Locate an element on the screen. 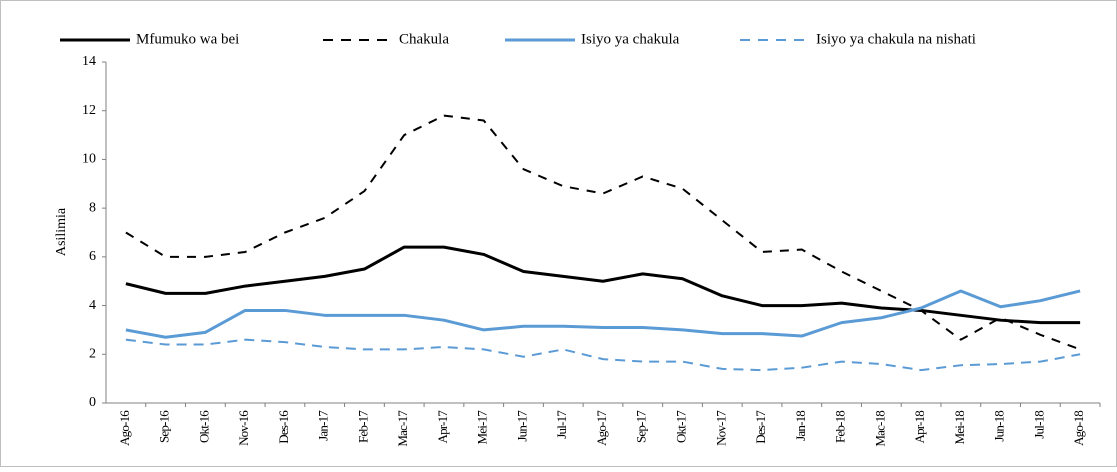  y-tick-label: 2 is located at coordinates (92, 354).